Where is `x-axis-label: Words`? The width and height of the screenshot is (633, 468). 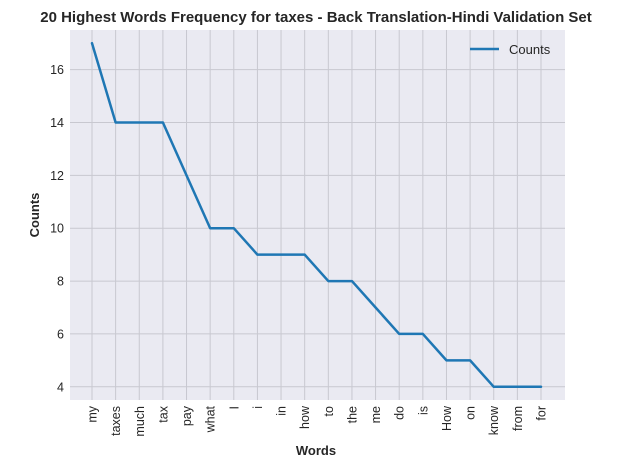
x-axis-label: Words is located at coordinates (316, 450).